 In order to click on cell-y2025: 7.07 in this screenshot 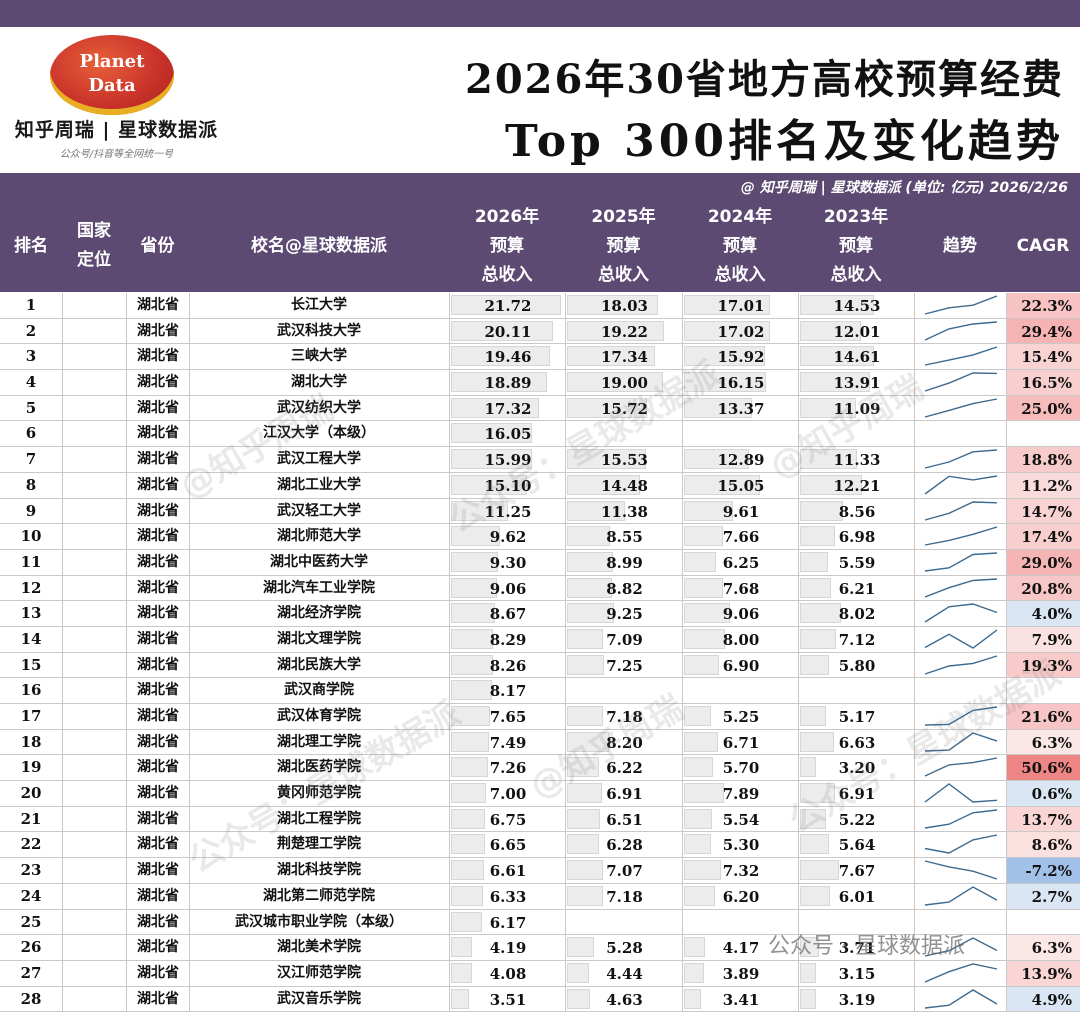, I will do `click(624, 870)`.